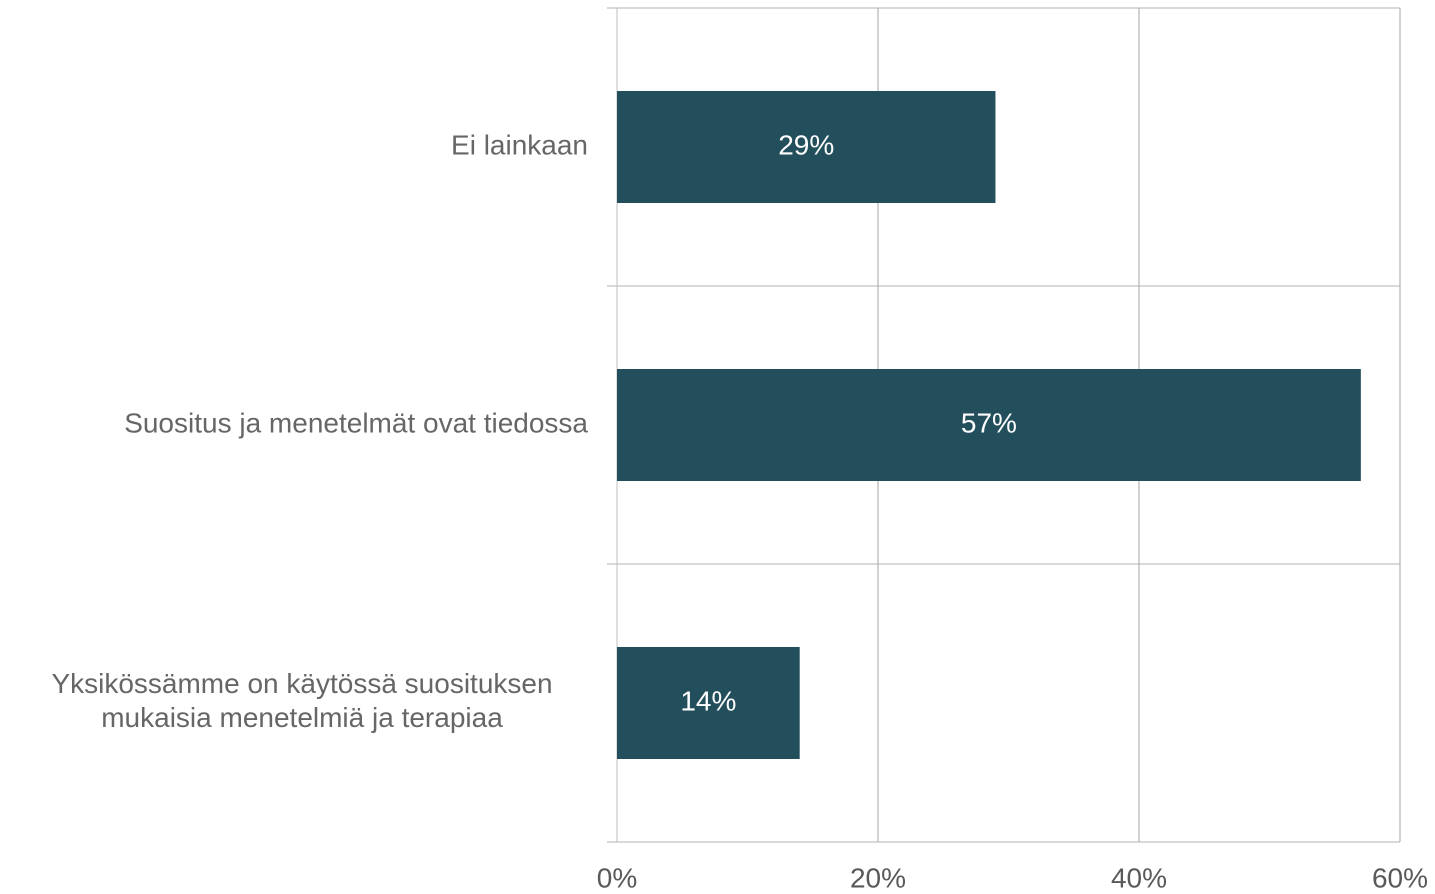  What do you see at coordinates (519, 144) in the screenshot?
I see `category-label: Ei lainkaan` at bounding box center [519, 144].